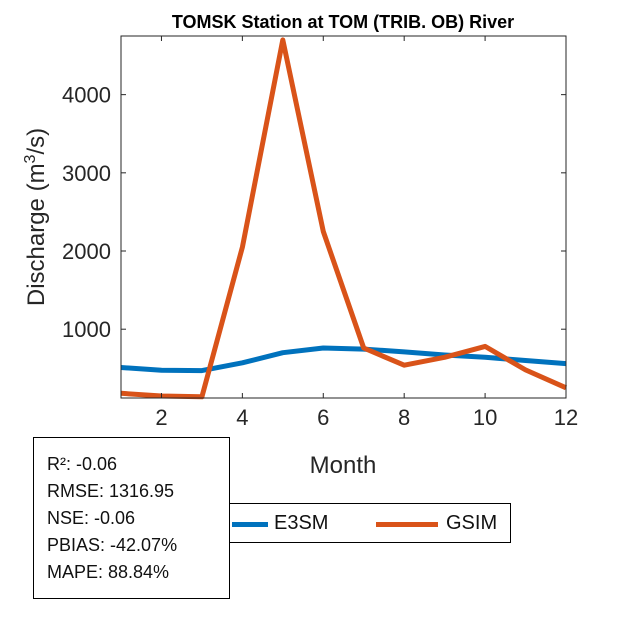 The height and width of the screenshot is (625, 625). What do you see at coordinates (343, 465) in the screenshot?
I see `x-axis-label: Month` at bounding box center [343, 465].